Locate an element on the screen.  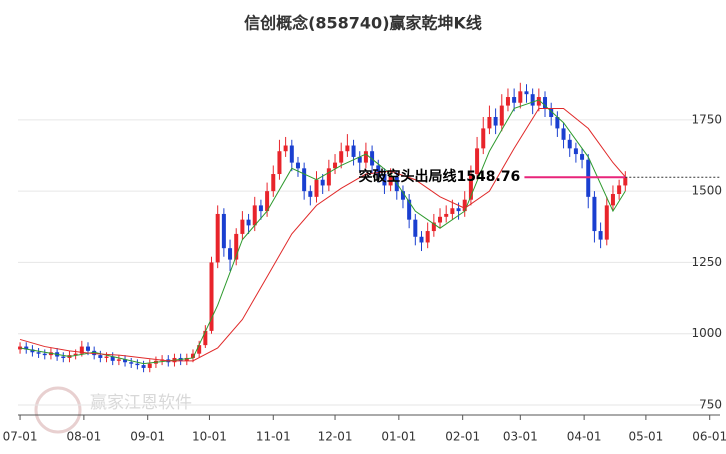
watermark: 赢家江恩软件 is located at coordinates (141, 403).